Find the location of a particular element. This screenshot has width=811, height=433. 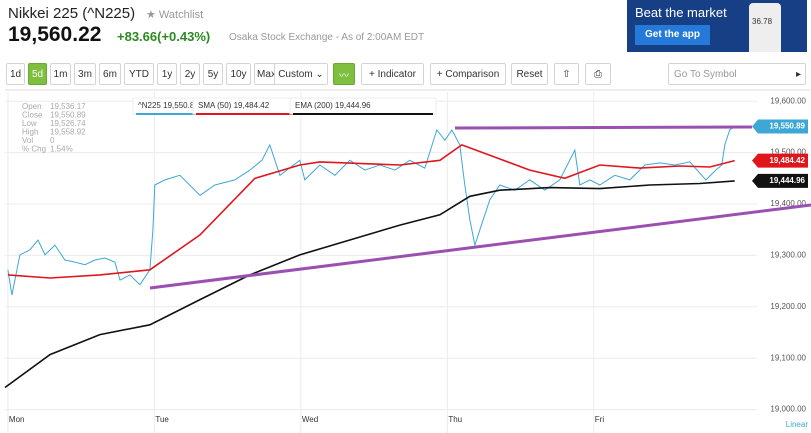

range-button: 1d is located at coordinates (15, 74).